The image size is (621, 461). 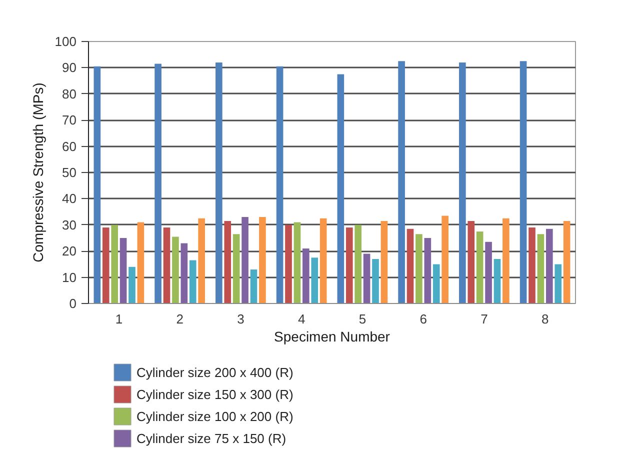 What do you see at coordinates (69, 94) in the screenshot?
I see `y-tick-label: 80` at bounding box center [69, 94].